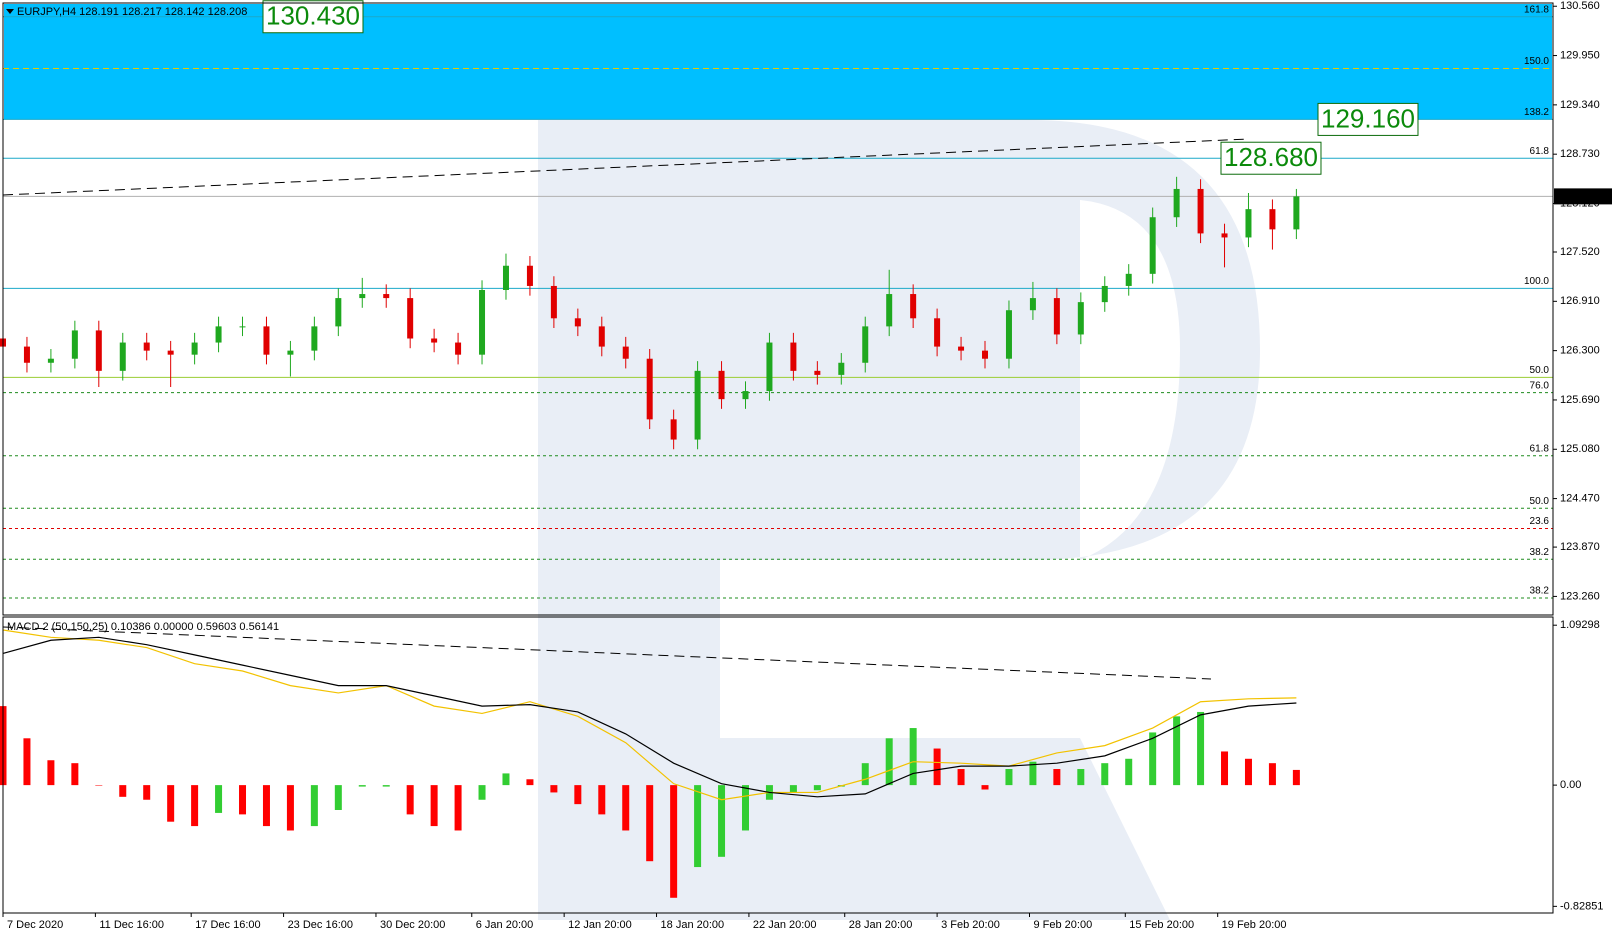 This screenshot has width=1613, height=934. I want to click on x-tick-label: 3 Feb 20:00, so click(970, 925).